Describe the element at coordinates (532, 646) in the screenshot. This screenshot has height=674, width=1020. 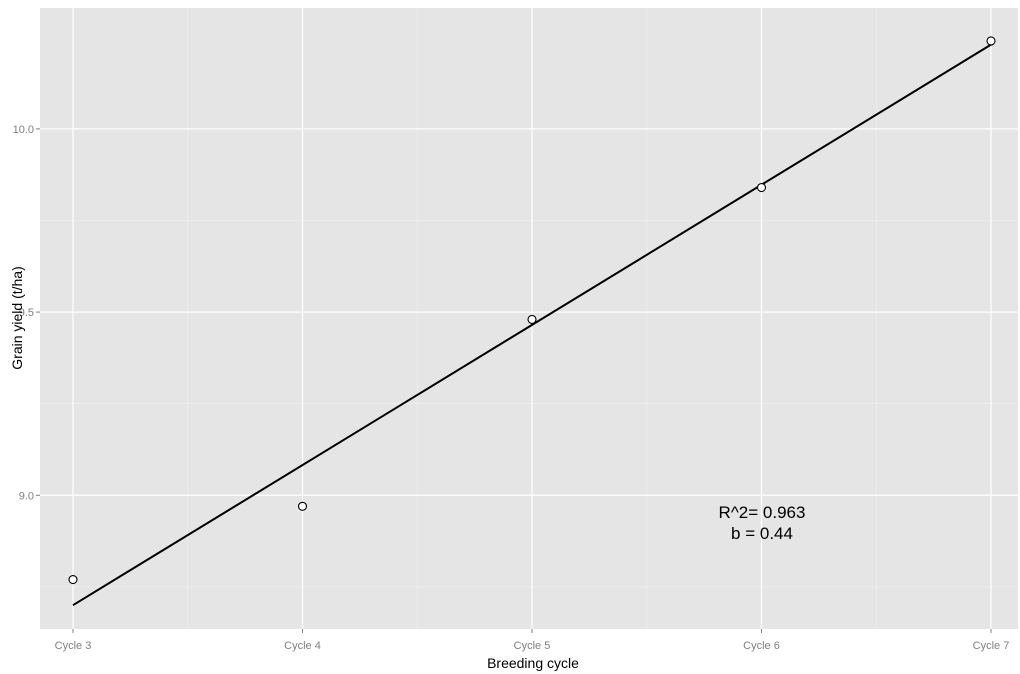
I see `x-tick-label: Cycle 5` at that location.